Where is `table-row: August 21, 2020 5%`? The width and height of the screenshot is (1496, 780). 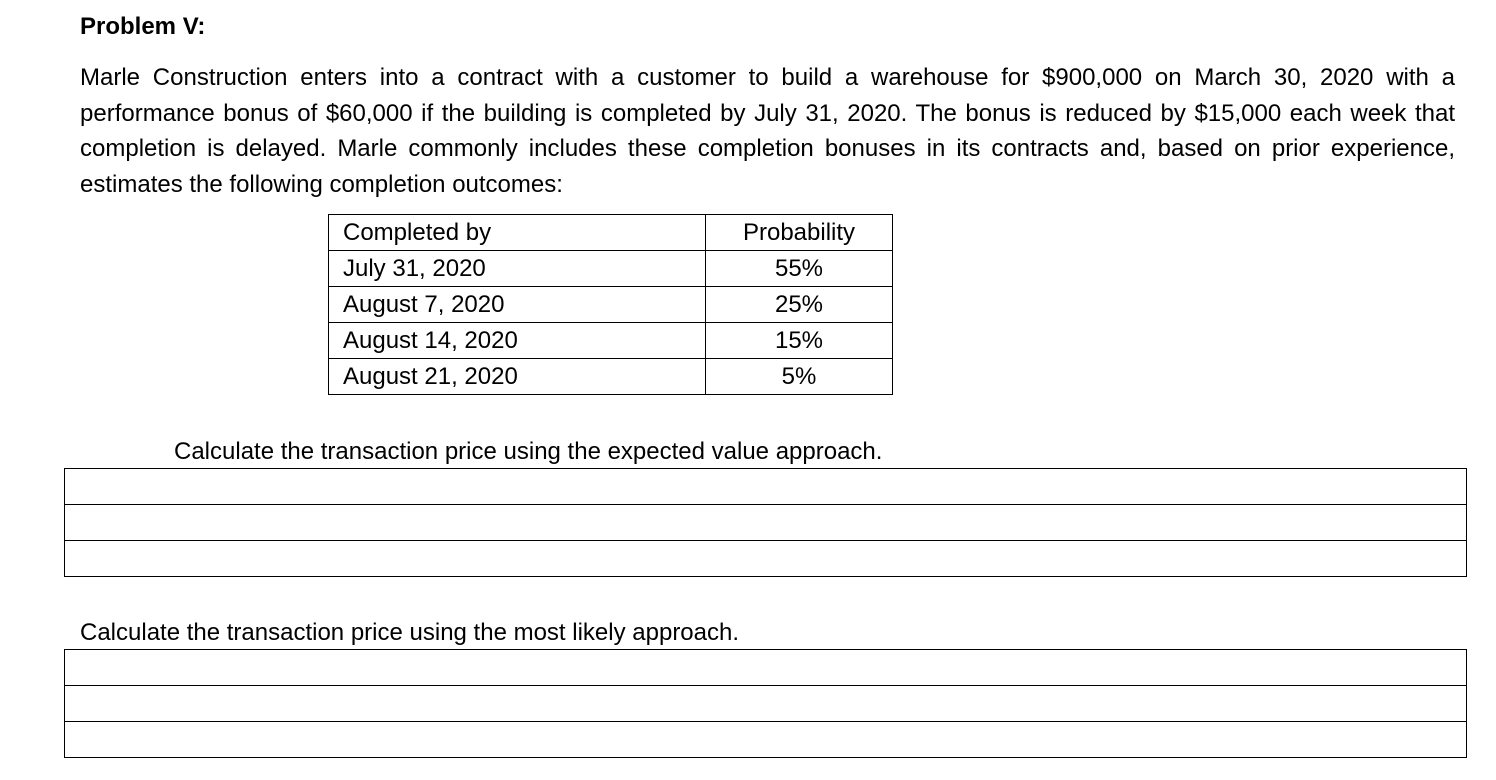
table-row: August 21, 2020 5% is located at coordinates (610, 376).